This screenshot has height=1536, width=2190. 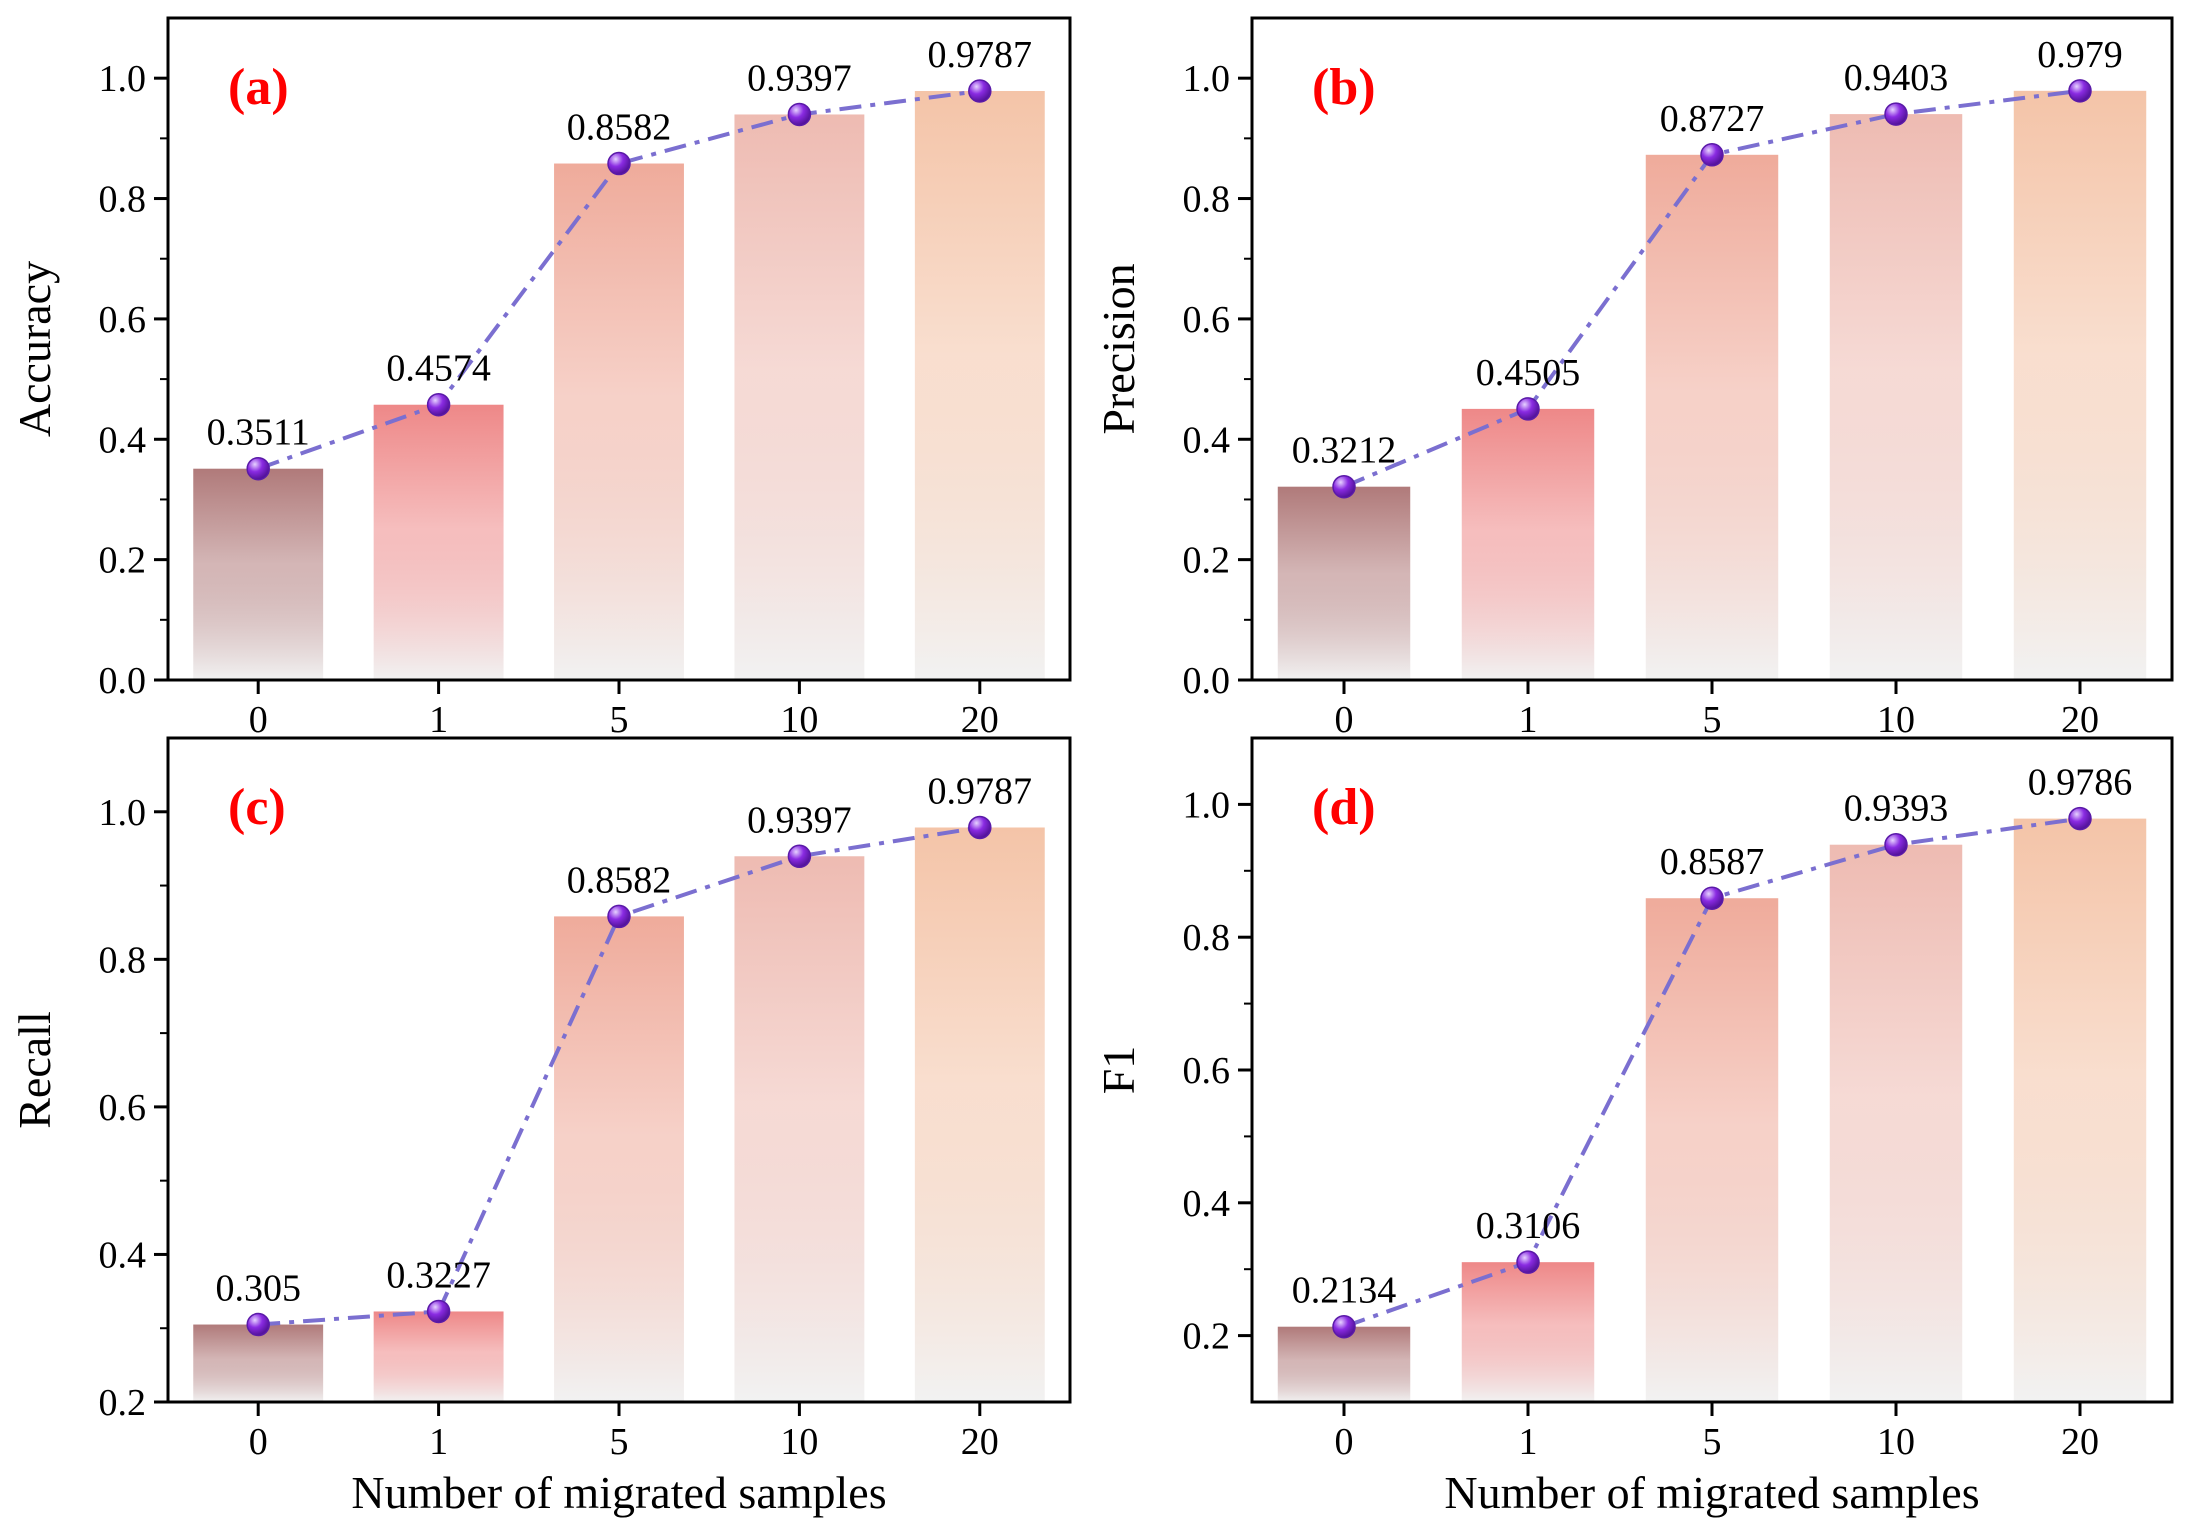 What do you see at coordinates (258, 1289) in the screenshot?
I see `data-label-0: 0.305` at bounding box center [258, 1289].